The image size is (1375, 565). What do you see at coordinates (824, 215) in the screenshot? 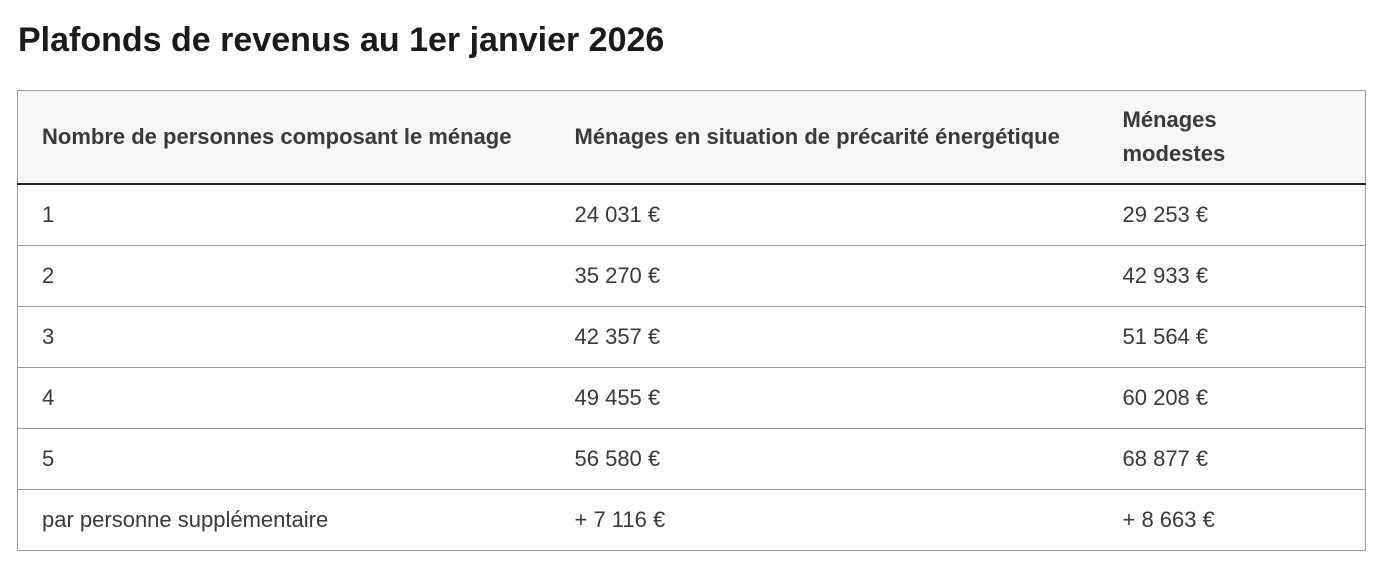
I see `cell-precarite-value: 24 031 €` at bounding box center [824, 215].